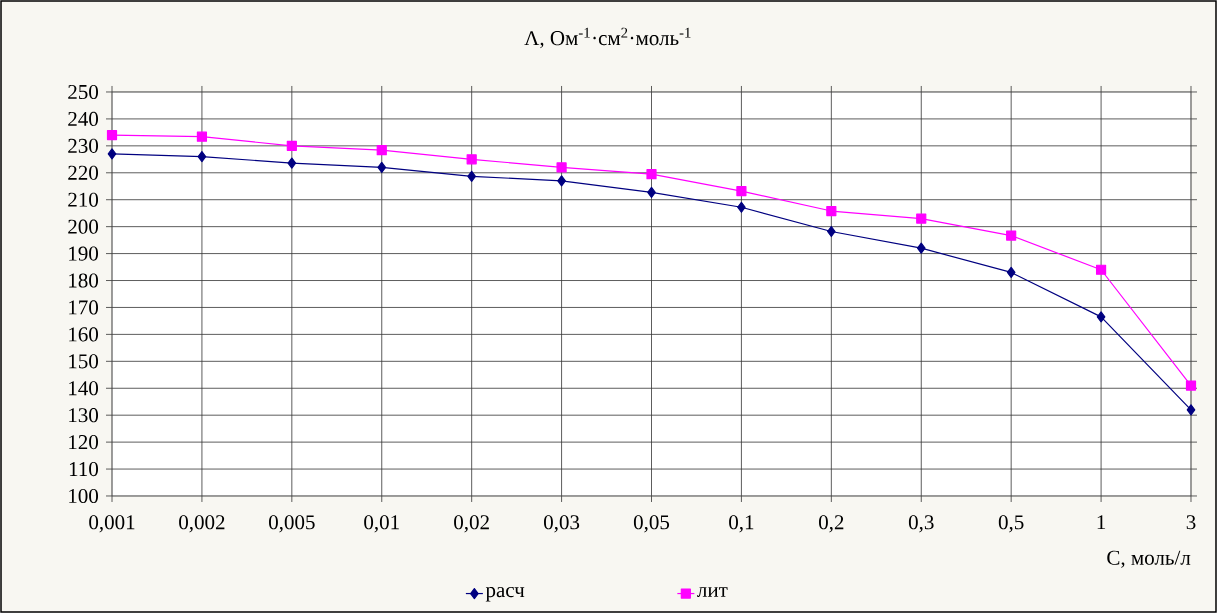 The height and width of the screenshot is (613, 1217). What do you see at coordinates (471, 524) in the screenshot?
I see `x-tick-label: 0,02` at bounding box center [471, 524].